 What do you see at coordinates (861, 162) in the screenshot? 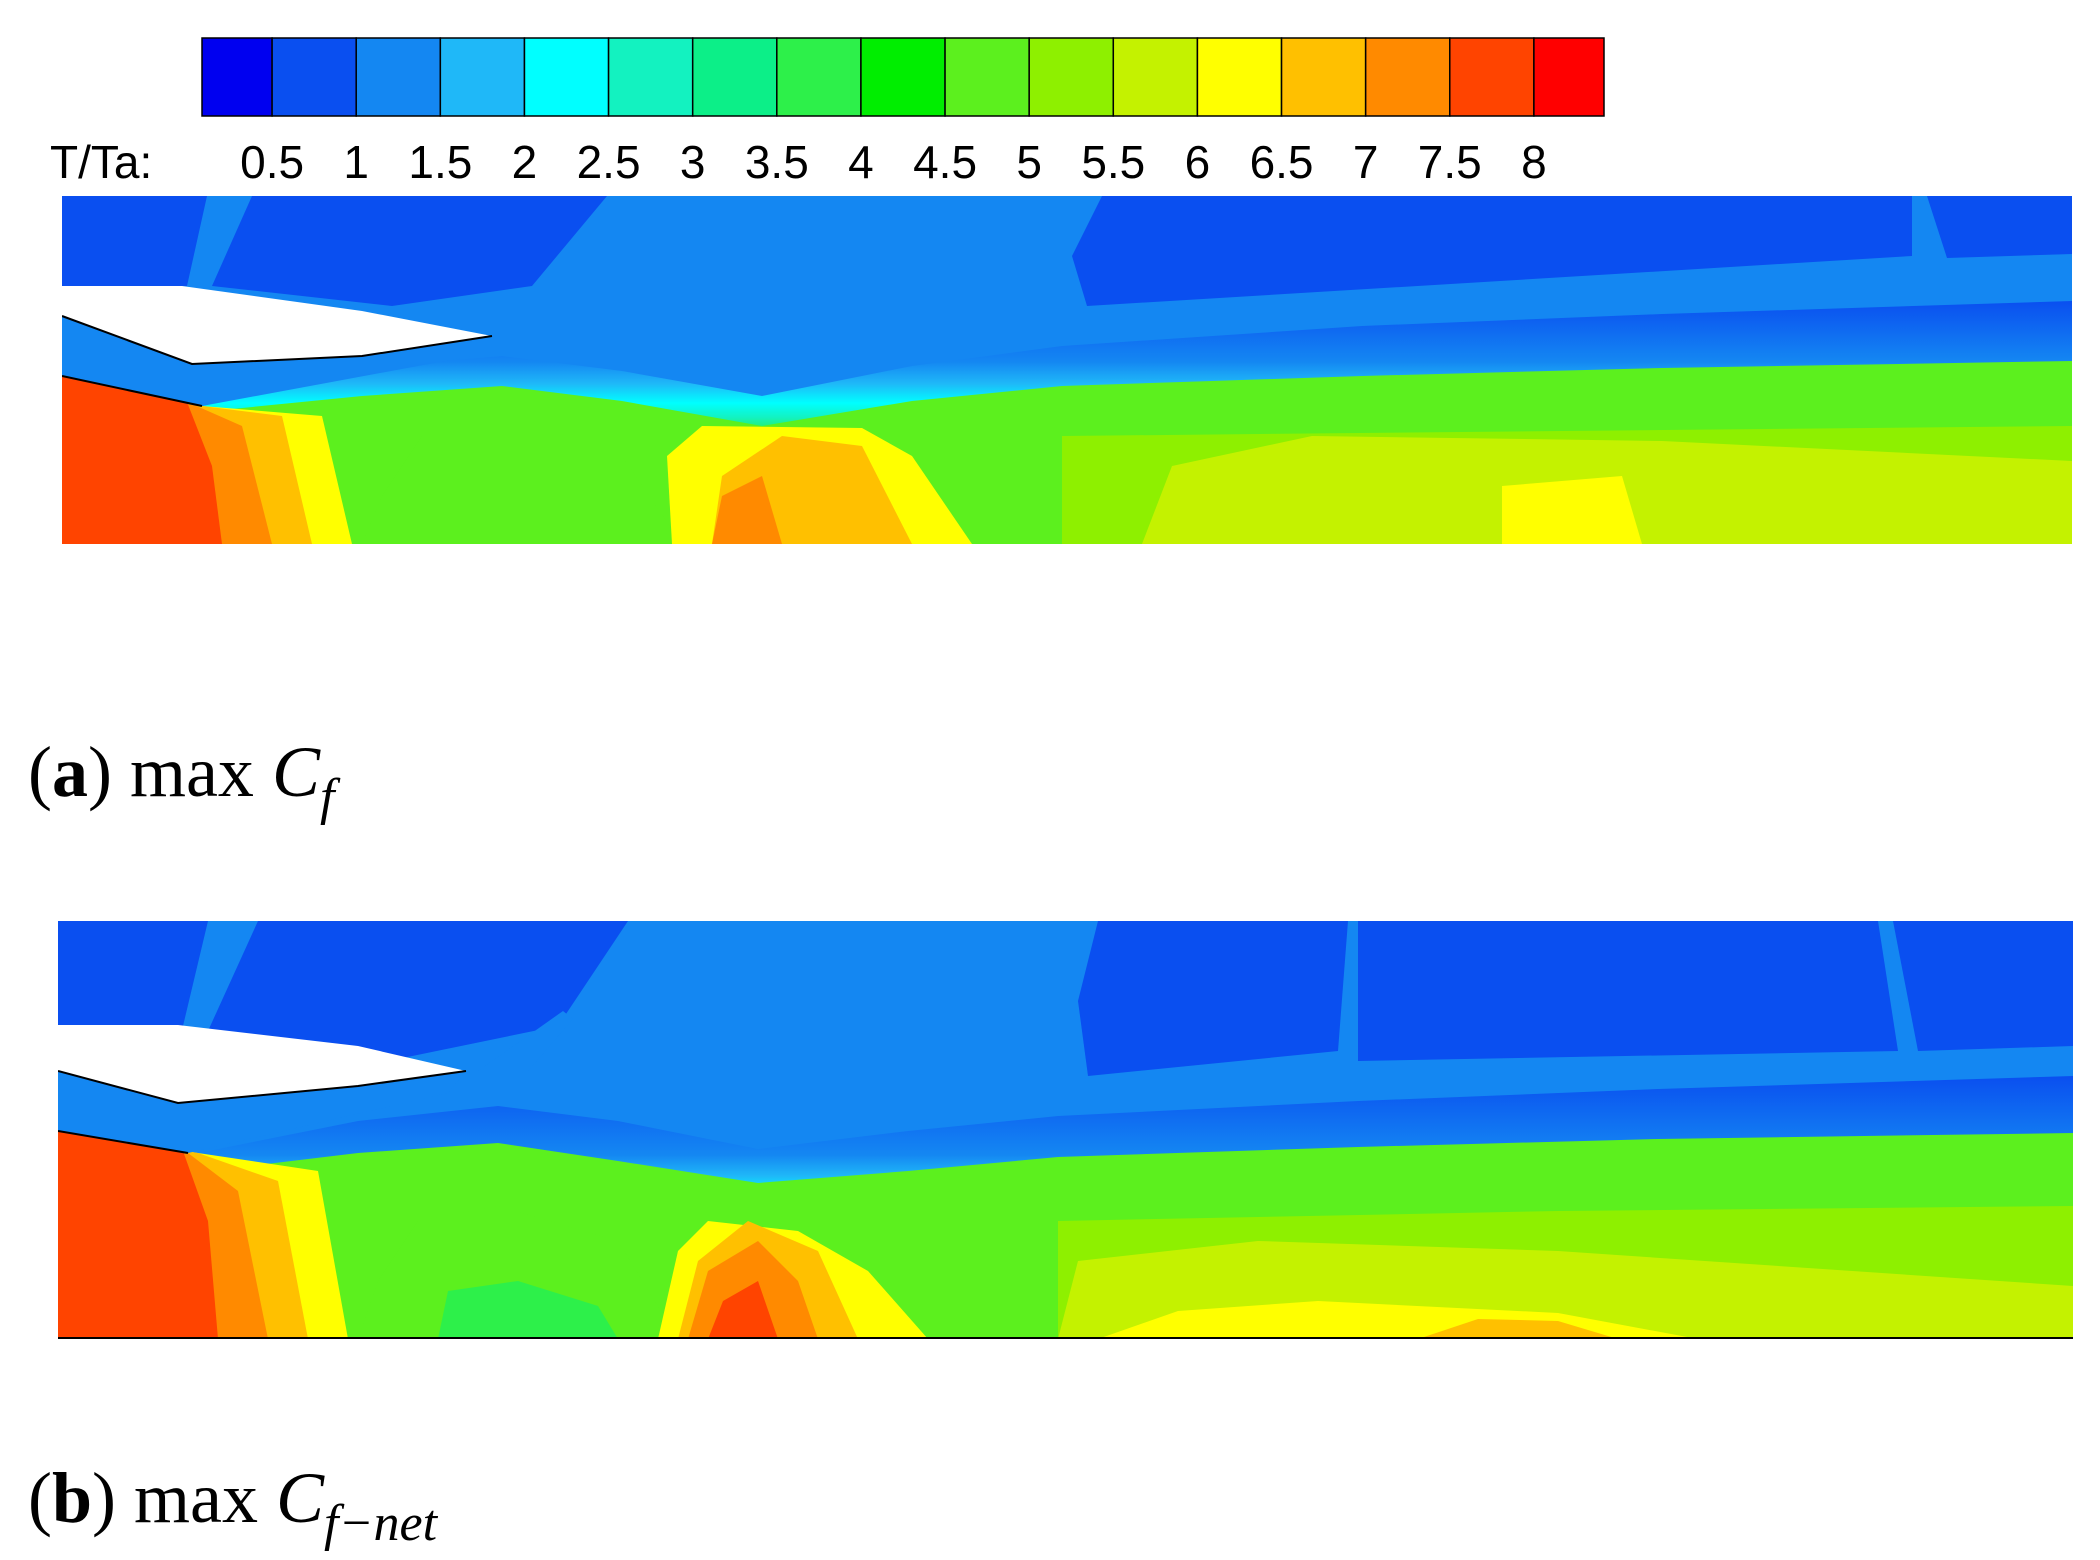
I see `colorbar-tick-label: 4` at bounding box center [861, 162].